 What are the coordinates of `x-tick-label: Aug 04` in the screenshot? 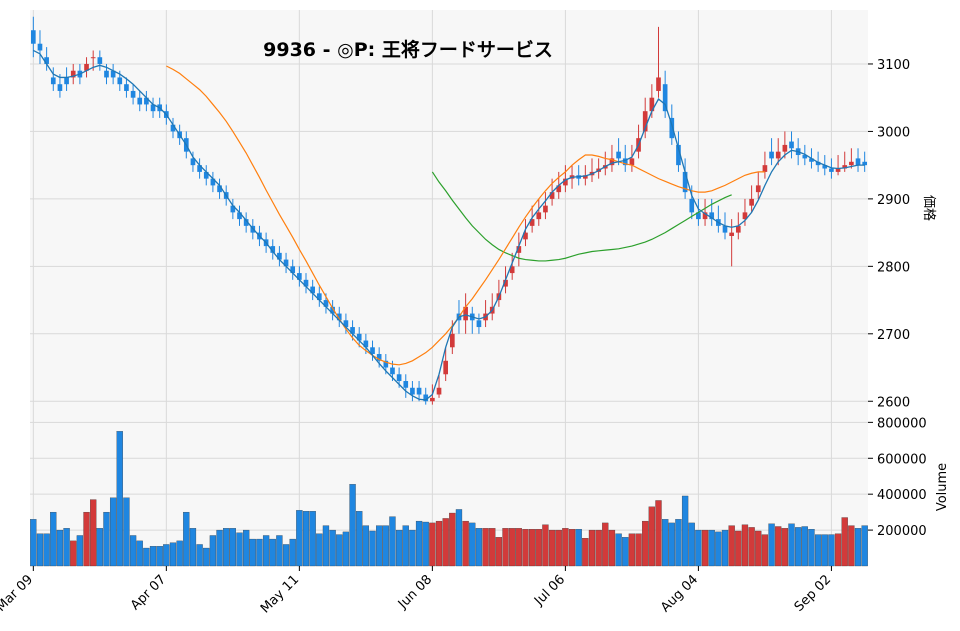 It's located at (679, 593).